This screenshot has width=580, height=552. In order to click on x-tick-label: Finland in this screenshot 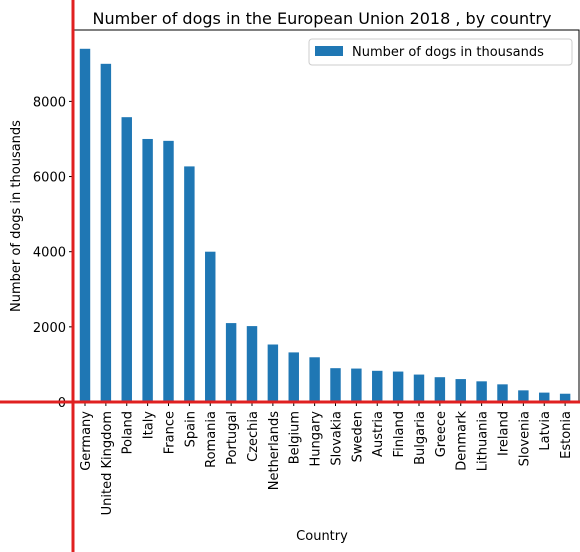, I will do `click(399, 434)`.